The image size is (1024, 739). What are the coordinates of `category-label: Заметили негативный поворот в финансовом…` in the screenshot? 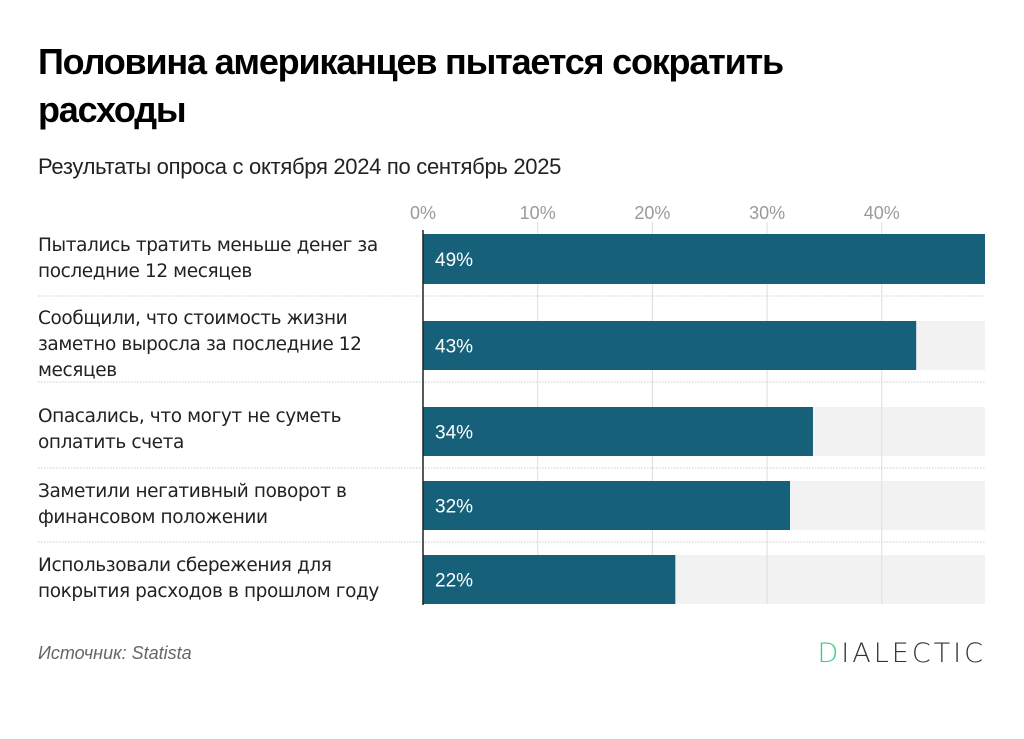 It's located at (192, 504).